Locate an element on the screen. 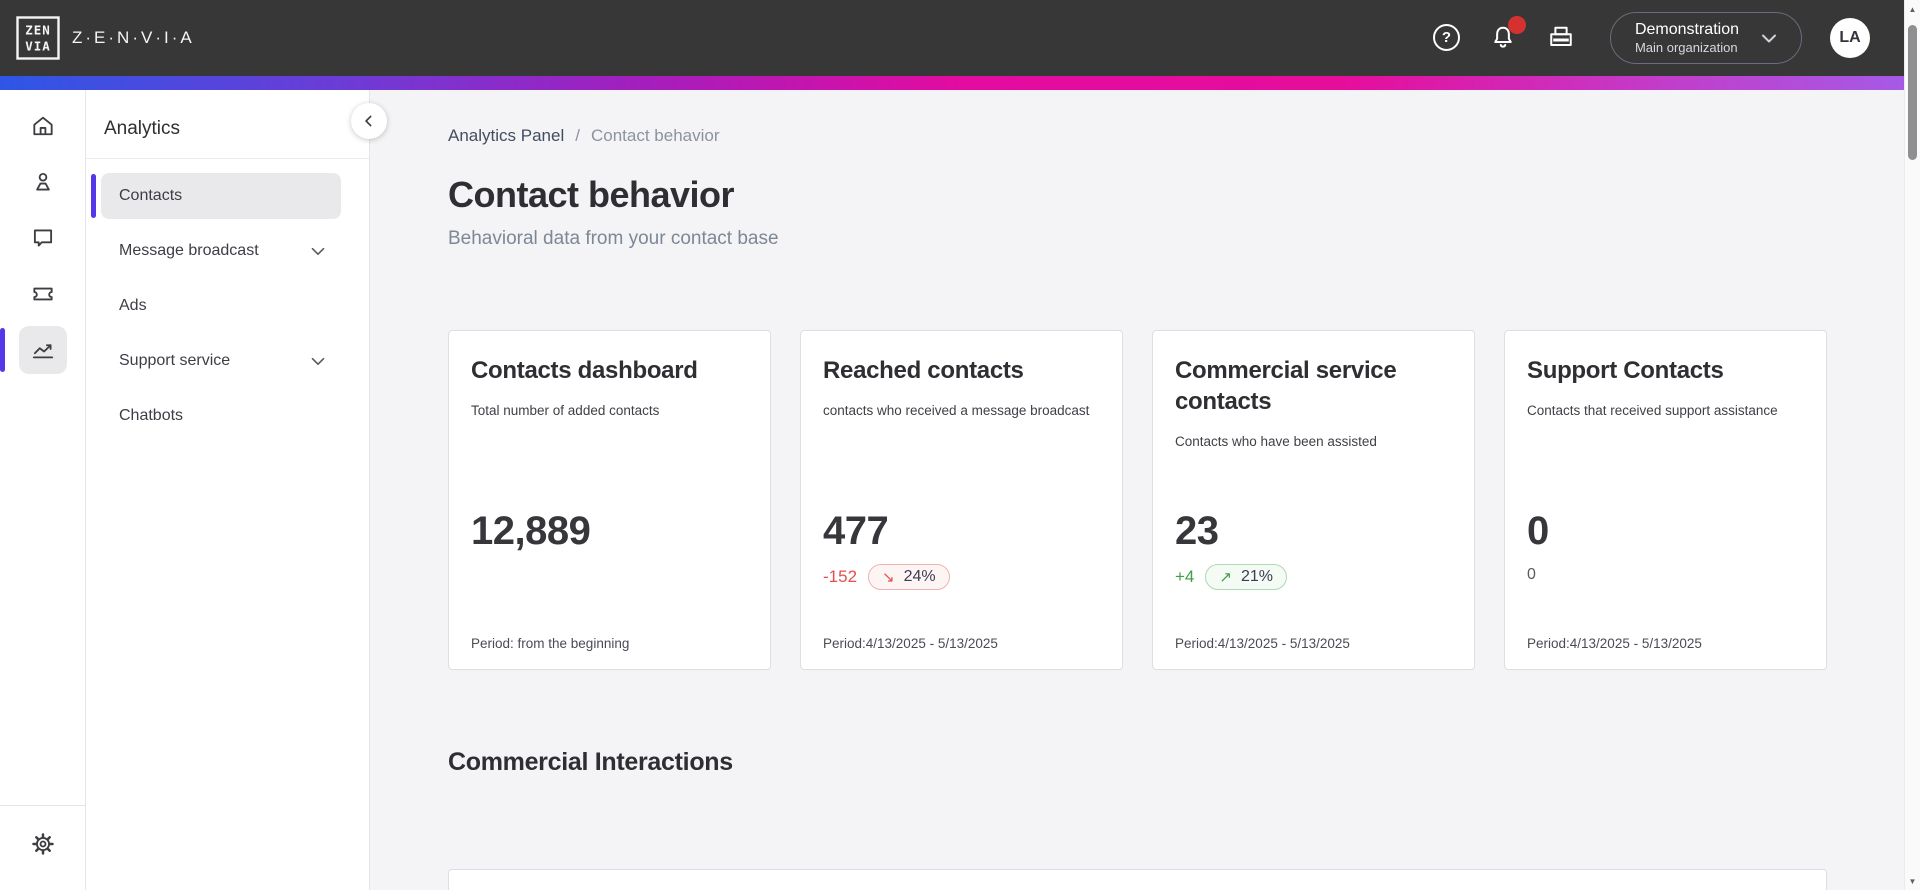  gear-icon is located at coordinates (43, 844).